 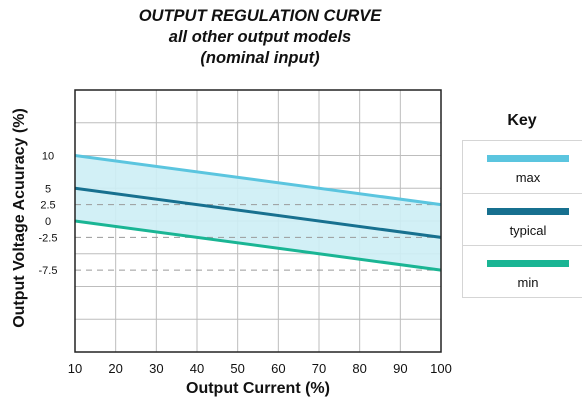 I want to click on legend-swatch-min, so click(x=528, y=263).